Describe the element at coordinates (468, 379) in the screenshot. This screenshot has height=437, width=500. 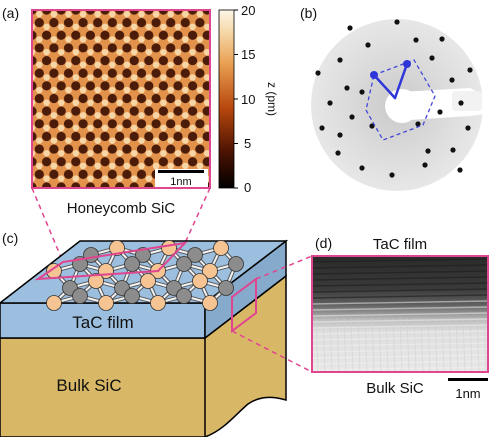
I see `tem-scalebar` at that location.